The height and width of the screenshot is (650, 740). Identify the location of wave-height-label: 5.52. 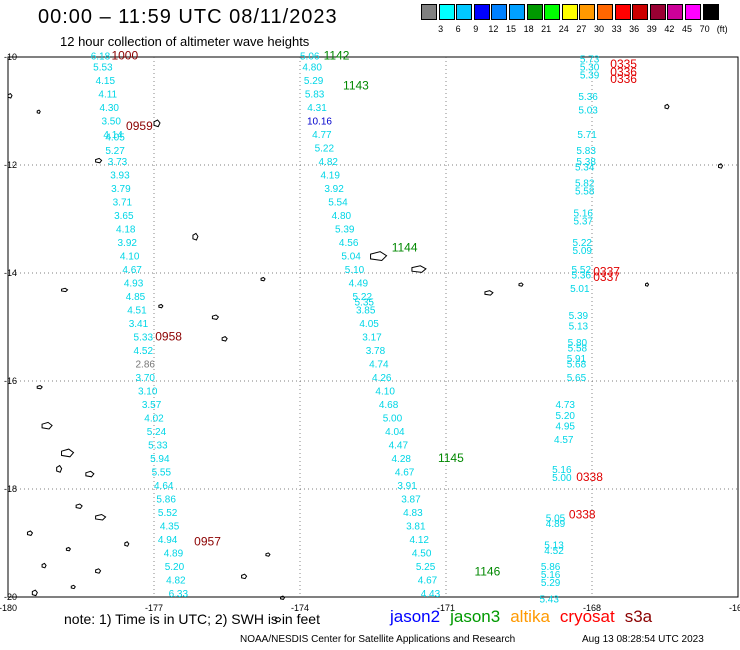
(582, 270).